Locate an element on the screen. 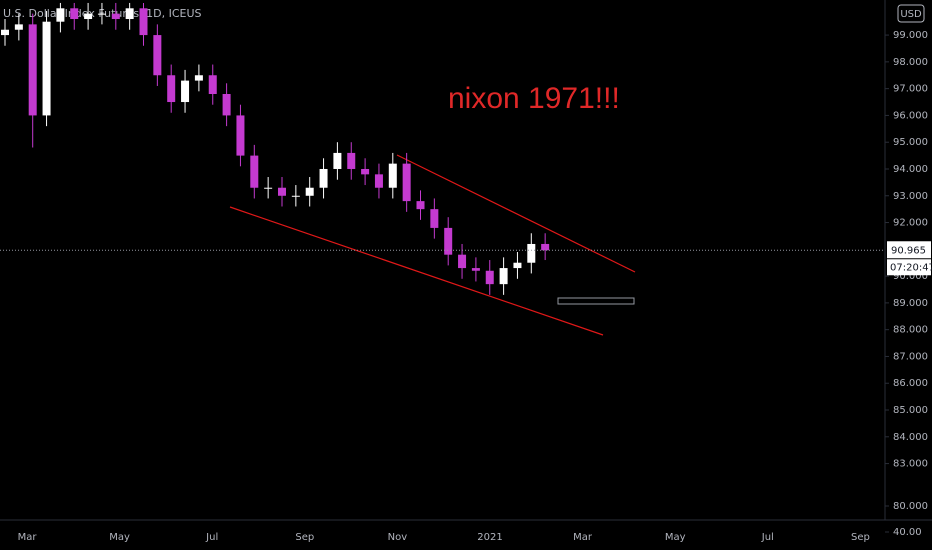  currency-button is located at coordinates (911, 13).